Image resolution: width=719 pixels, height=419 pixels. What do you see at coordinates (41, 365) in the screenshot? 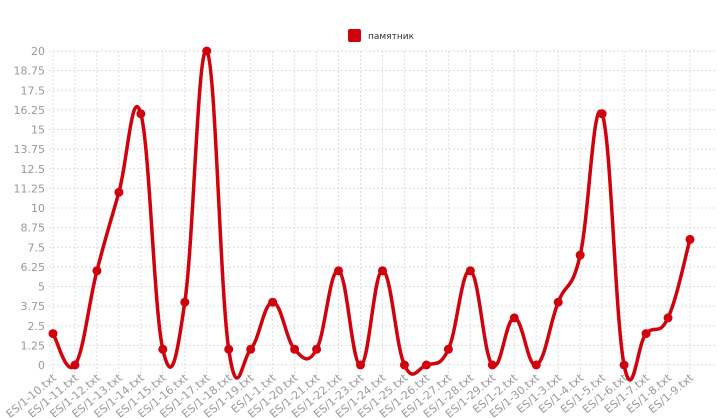
I see `y-tick-label: 0` at bounding box center [41, 365].